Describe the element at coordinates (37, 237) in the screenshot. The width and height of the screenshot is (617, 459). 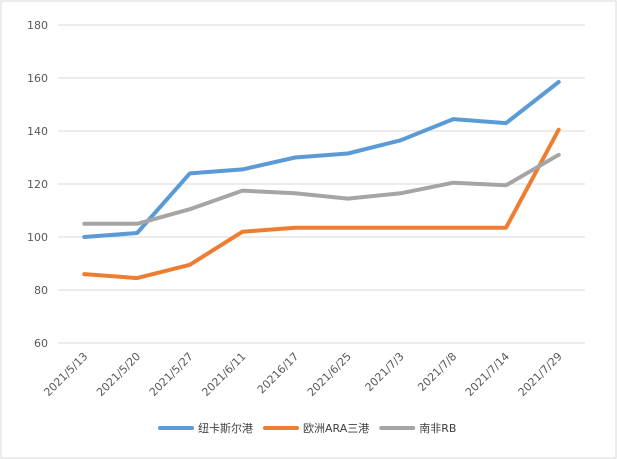
I see `y-tick-label: 100` at that location.